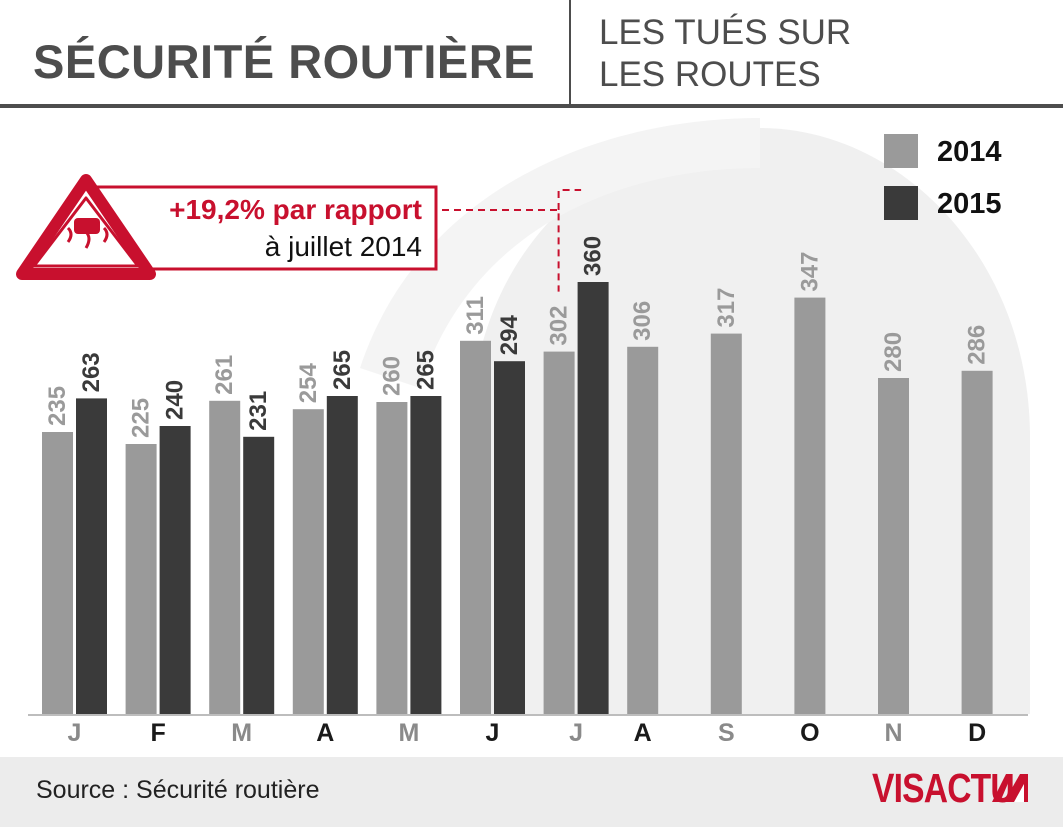 The image size is (1063, 827). What do you see at coordinates (726, 308) in the screenshot?
I see `value-label-2014-8: 317` at bounding box center [726, 308].